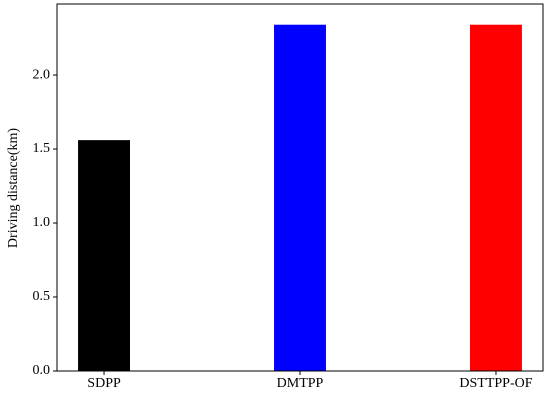  What do you see at coordinates (42, 148) in the screenshot?
I see `y-tick-label: 1.5` at bounding box center [42, 148].